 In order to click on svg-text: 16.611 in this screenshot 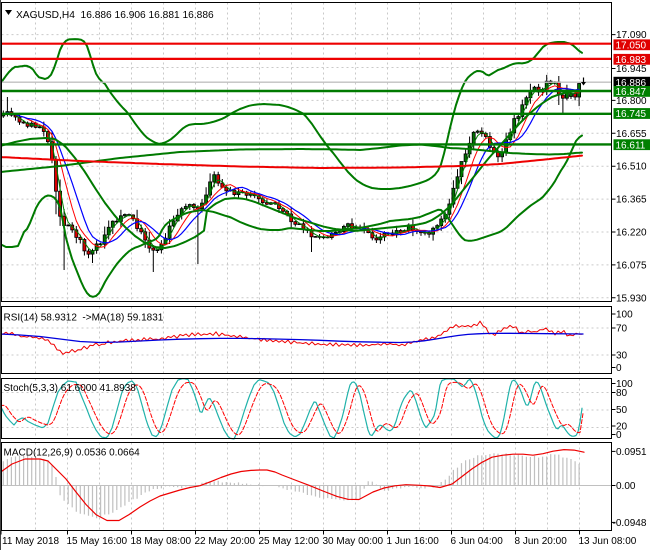, I will do `click(631, 145)`.